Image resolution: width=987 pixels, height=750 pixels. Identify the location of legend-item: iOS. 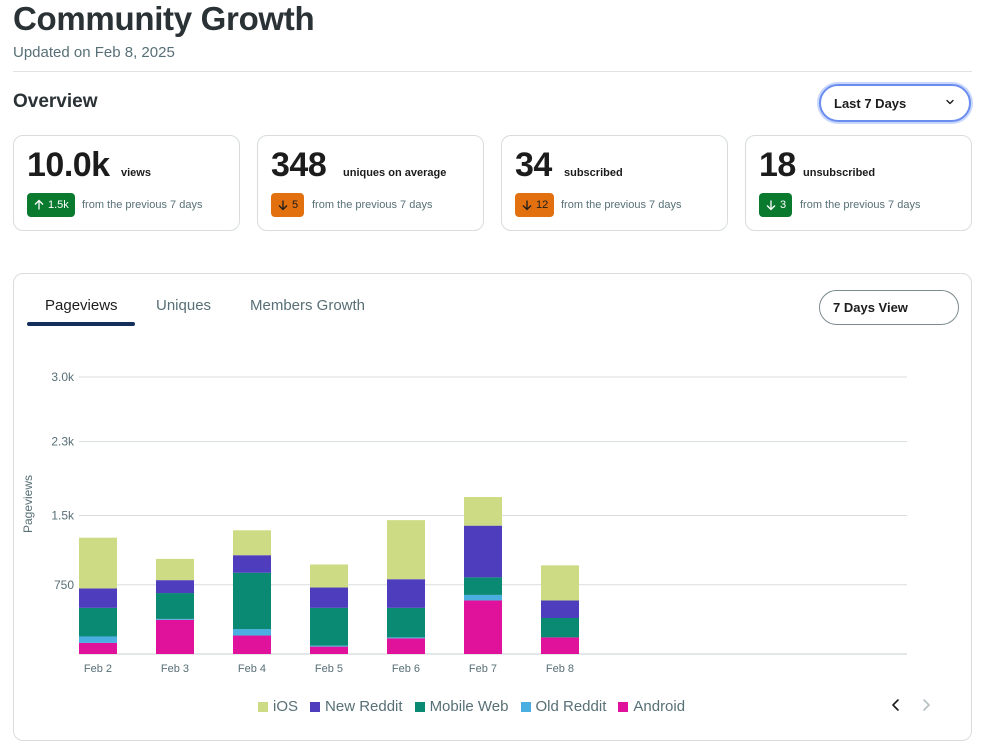
(278, 706).